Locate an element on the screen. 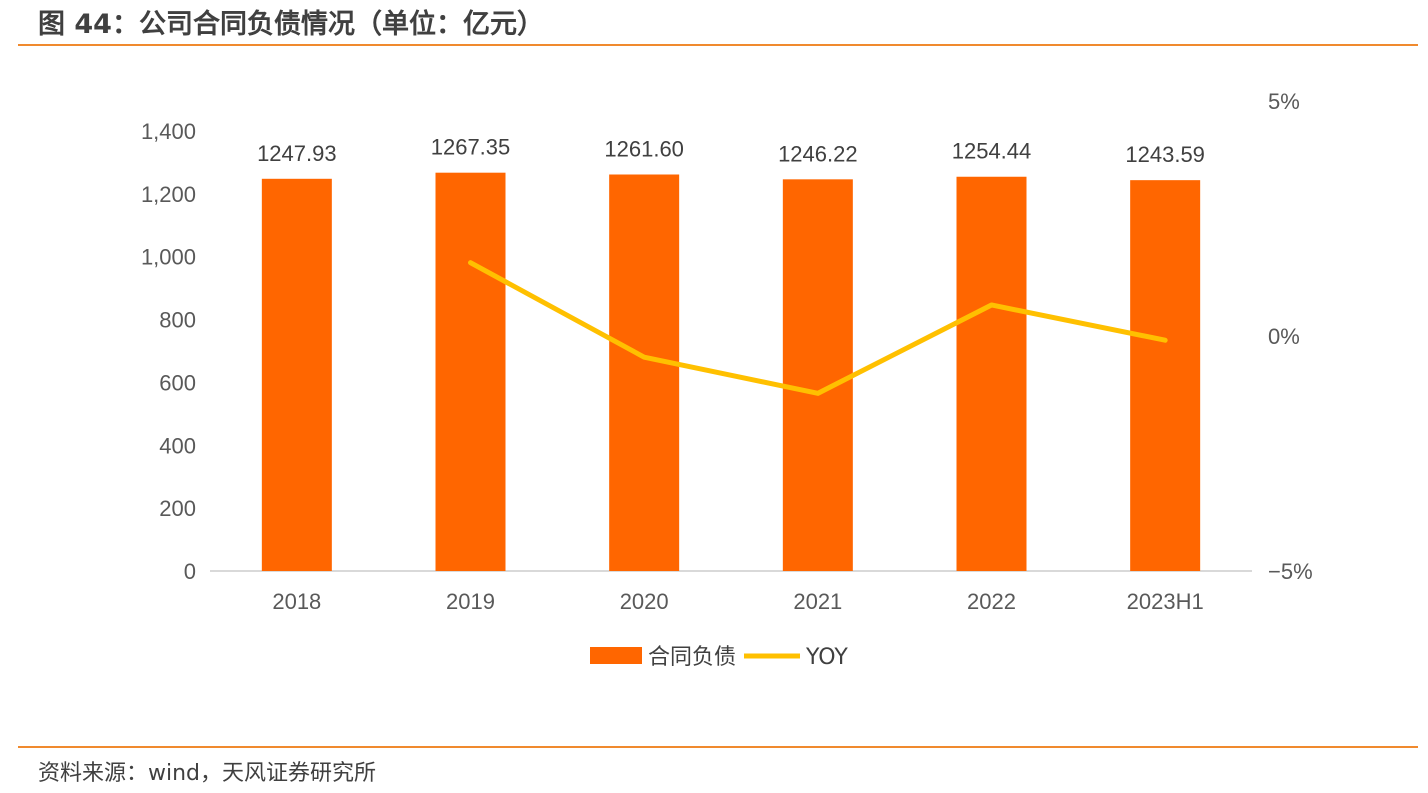 Image resolution: width=1428 pixels, height=793 pixels. source-rule is located at coordinates (718, 747).